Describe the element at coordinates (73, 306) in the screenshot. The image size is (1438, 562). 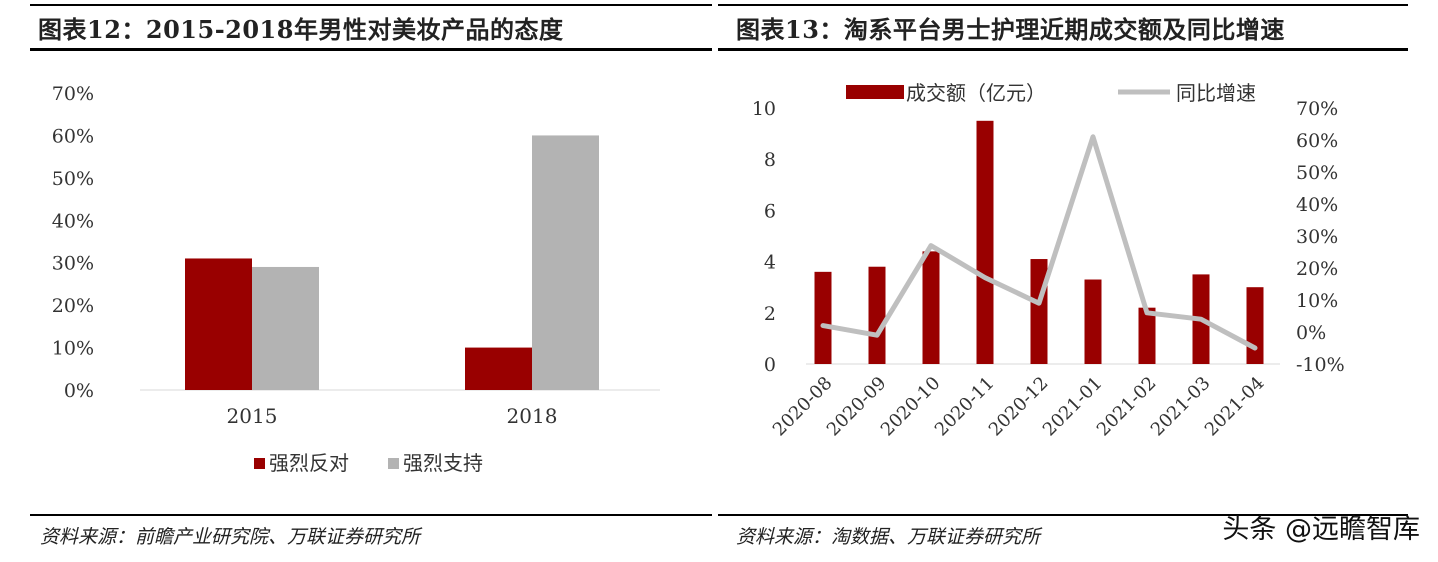
I see `y-tick-label: 20%` at that location.